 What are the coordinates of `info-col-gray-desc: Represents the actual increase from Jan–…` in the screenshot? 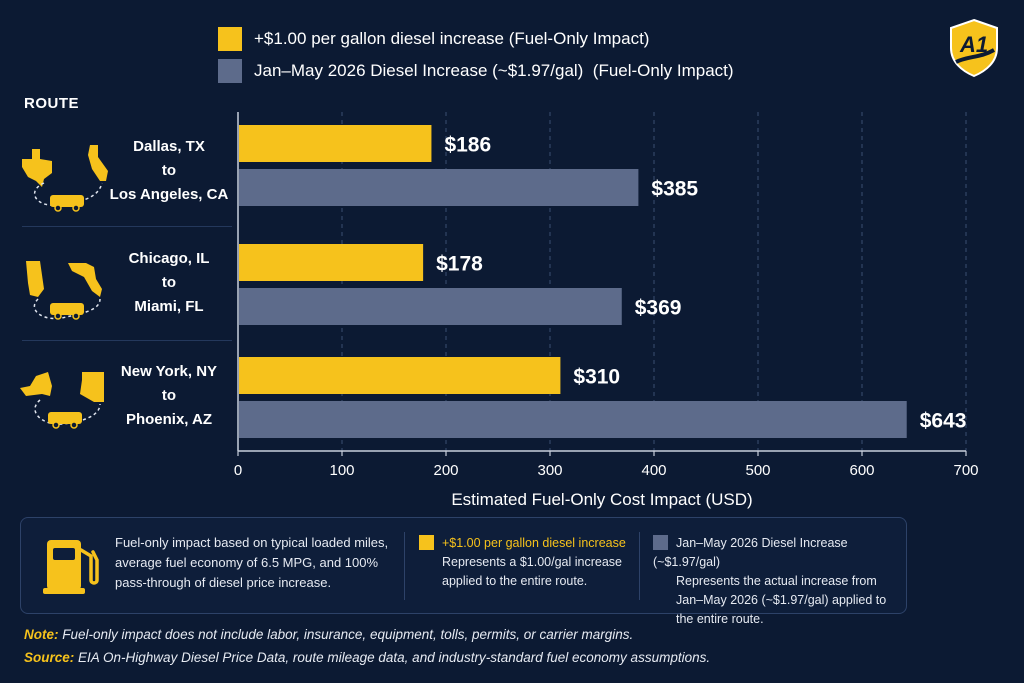 It's located at (781, 600).